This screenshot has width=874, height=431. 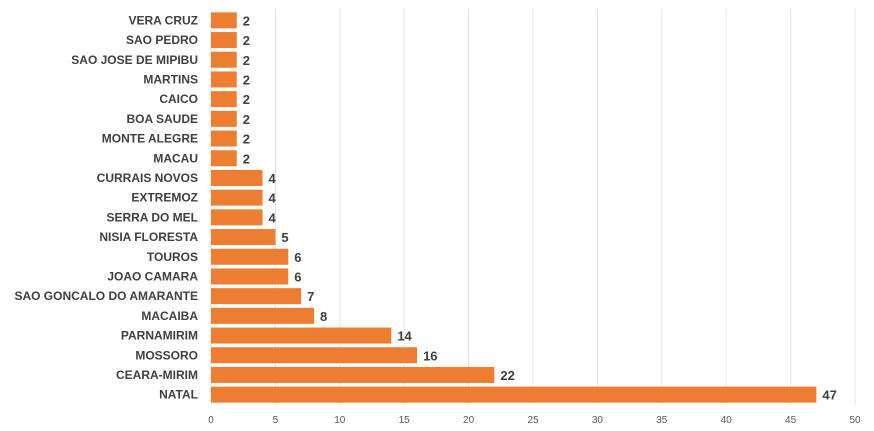 What do you see at coordinates (507, 375) in the screenshot?
I see `value-label: 22` at bounding box center [507, 375].